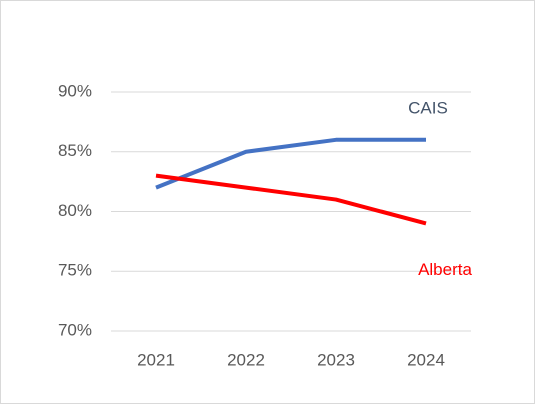 This screenshot has width=536, height=405. What do you see at coordinates (445, 269) in the screenshot?
I see `series-label: Alberta` at bounding box center [445, 269].